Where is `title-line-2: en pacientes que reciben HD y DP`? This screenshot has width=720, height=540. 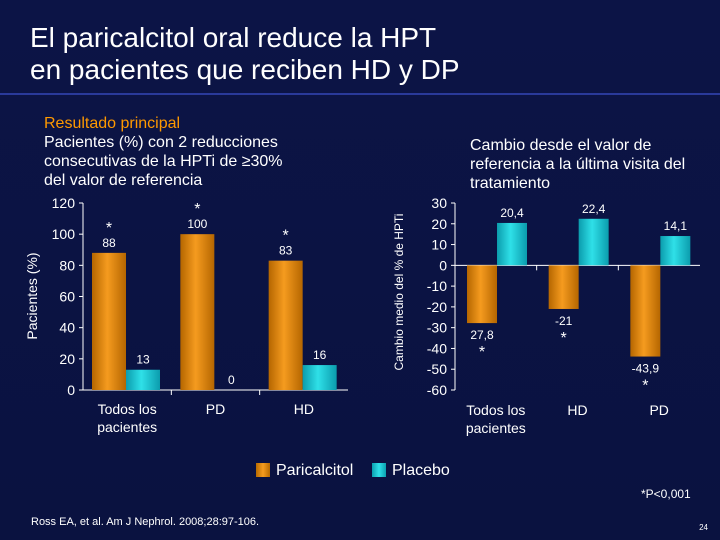 title-line-2: en pacientes que reciben HD y DP is located at coordinates (245, 69).